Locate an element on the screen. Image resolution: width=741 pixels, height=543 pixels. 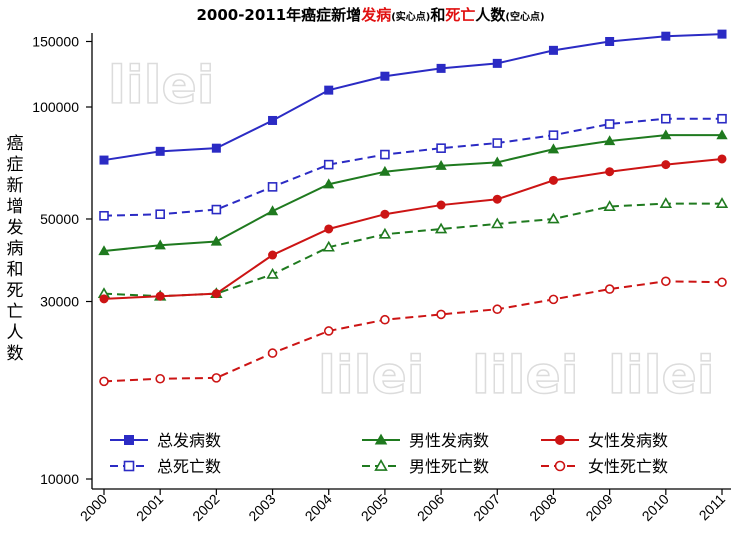
y-tick-label: 150000 is located at coordinates (55, 41).